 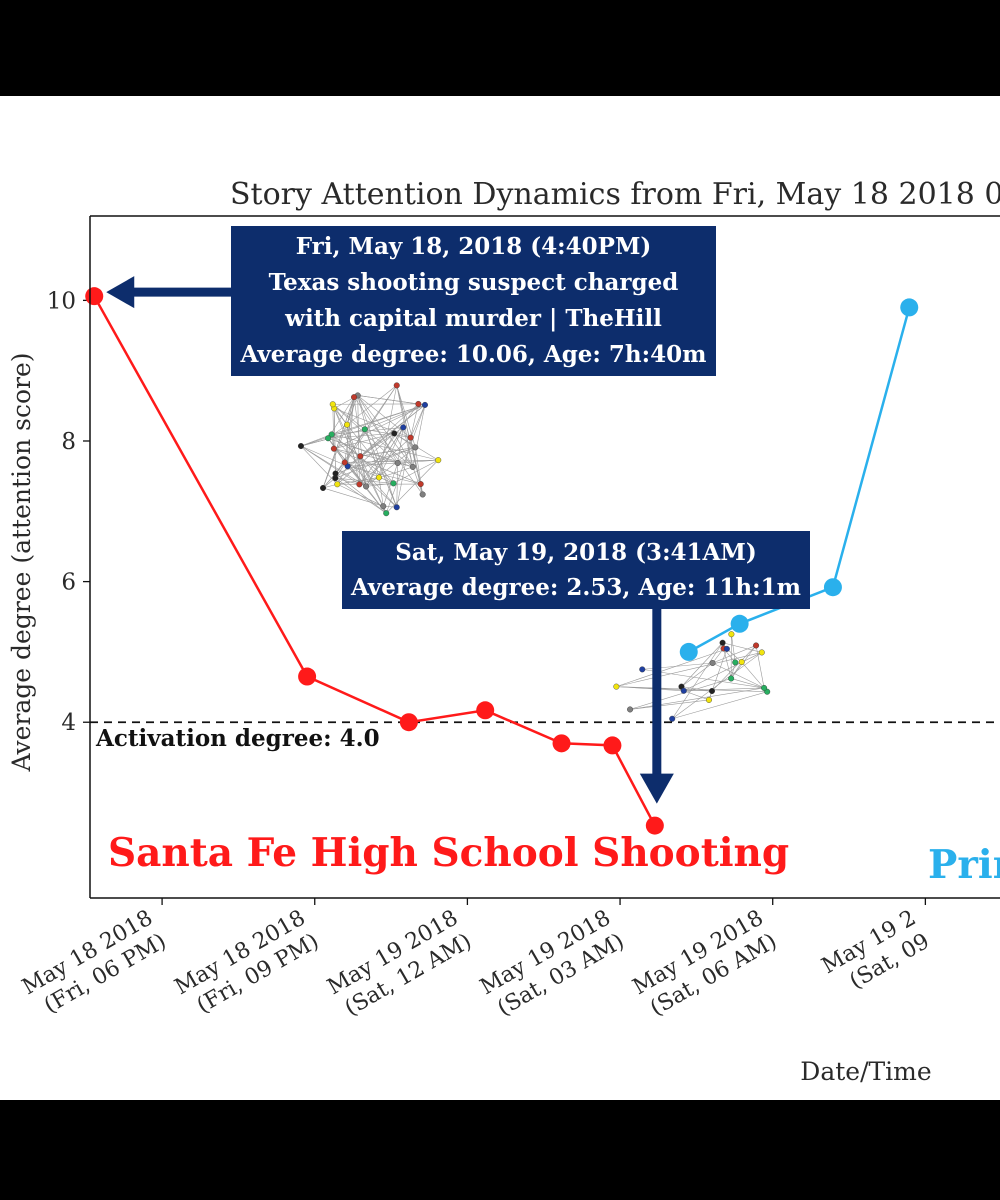 What do you see at coordinates (94, 965) in the screenshot?
I see `x-tick-label: May 18 2018(Fri, 06 PM)` at bounding box center [94, 965].